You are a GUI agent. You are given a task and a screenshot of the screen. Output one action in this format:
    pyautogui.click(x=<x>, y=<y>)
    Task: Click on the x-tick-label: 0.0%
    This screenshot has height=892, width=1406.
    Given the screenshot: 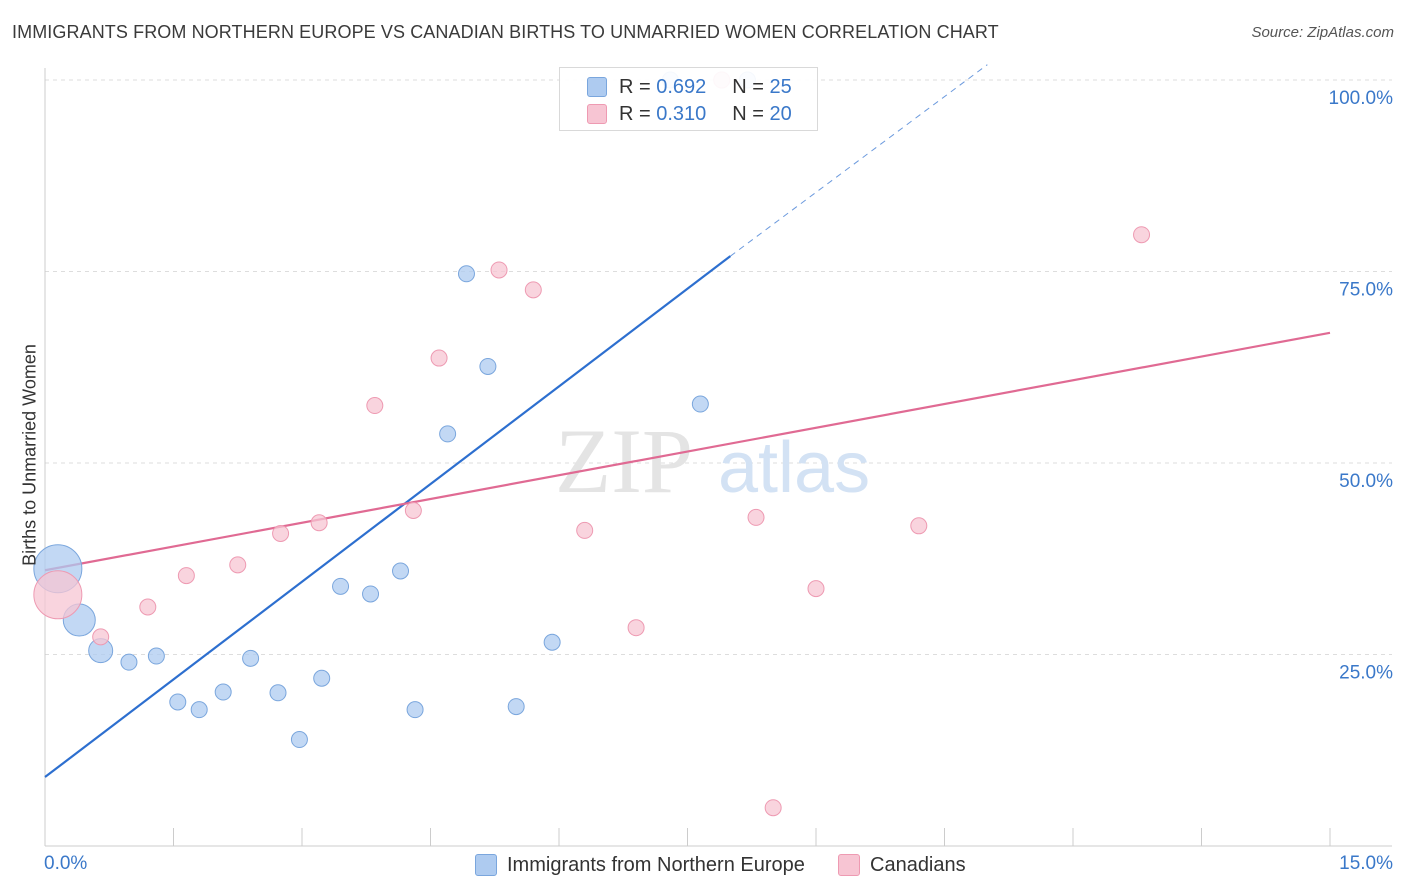 What is the action you would take?
    pyautogui.click(x=65, y=863)
    